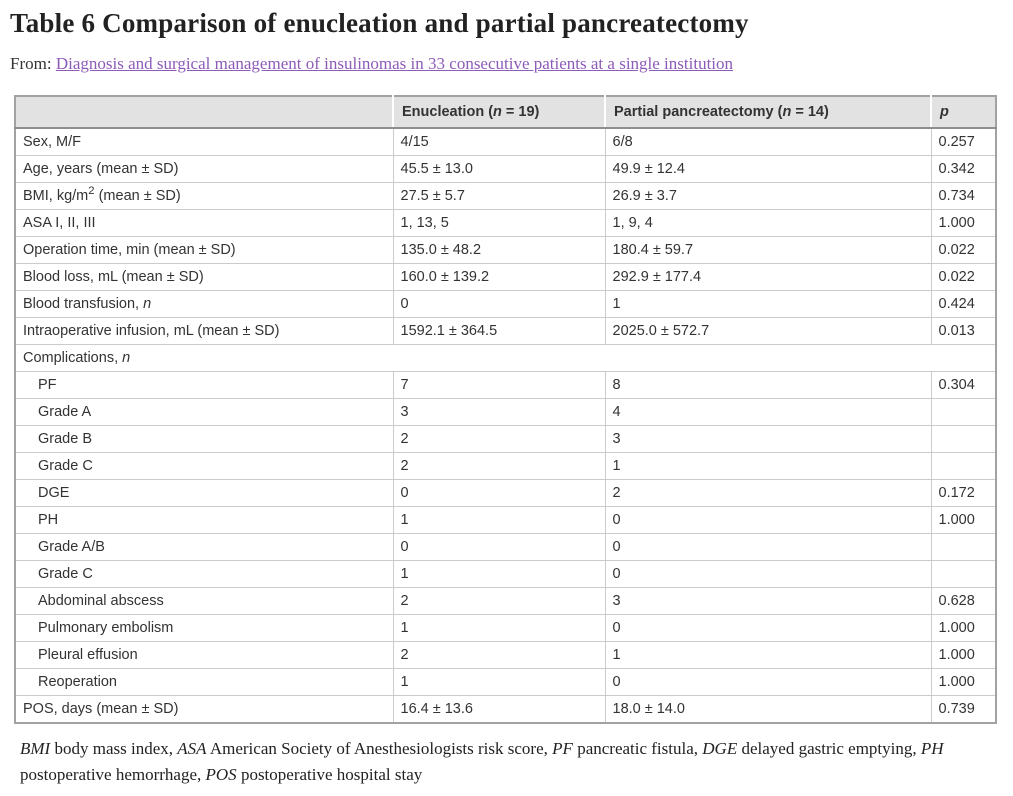 The height and width of the screenshot is (796, 1013). Describe the element at coordinates (698, 112) in the screenshot. I see `text-part: Partial pancreatectomy (` at that location.